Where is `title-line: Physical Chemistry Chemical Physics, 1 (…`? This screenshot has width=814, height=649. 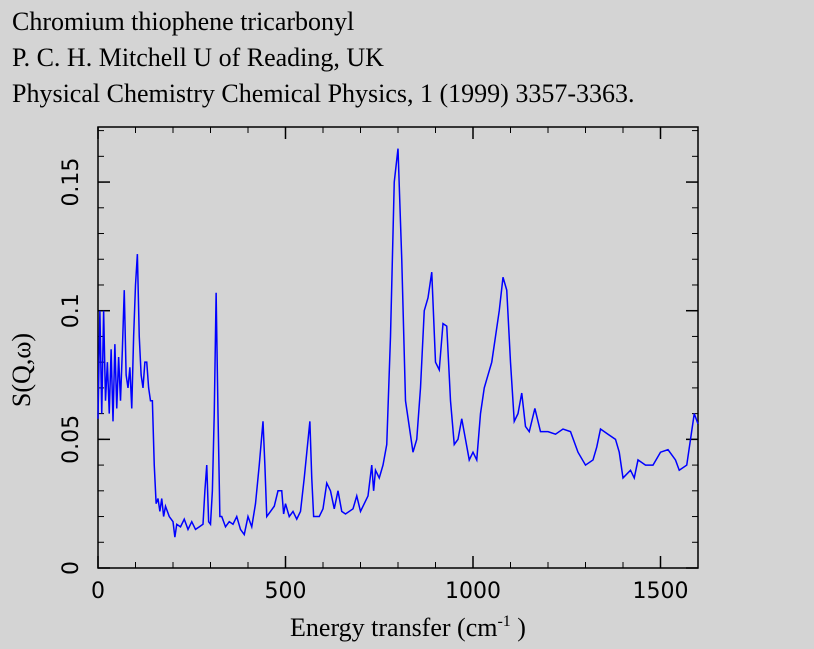 title-line: Physical Chemistry Chemical Physics, 1 (… is located at coordinates (323, 93).